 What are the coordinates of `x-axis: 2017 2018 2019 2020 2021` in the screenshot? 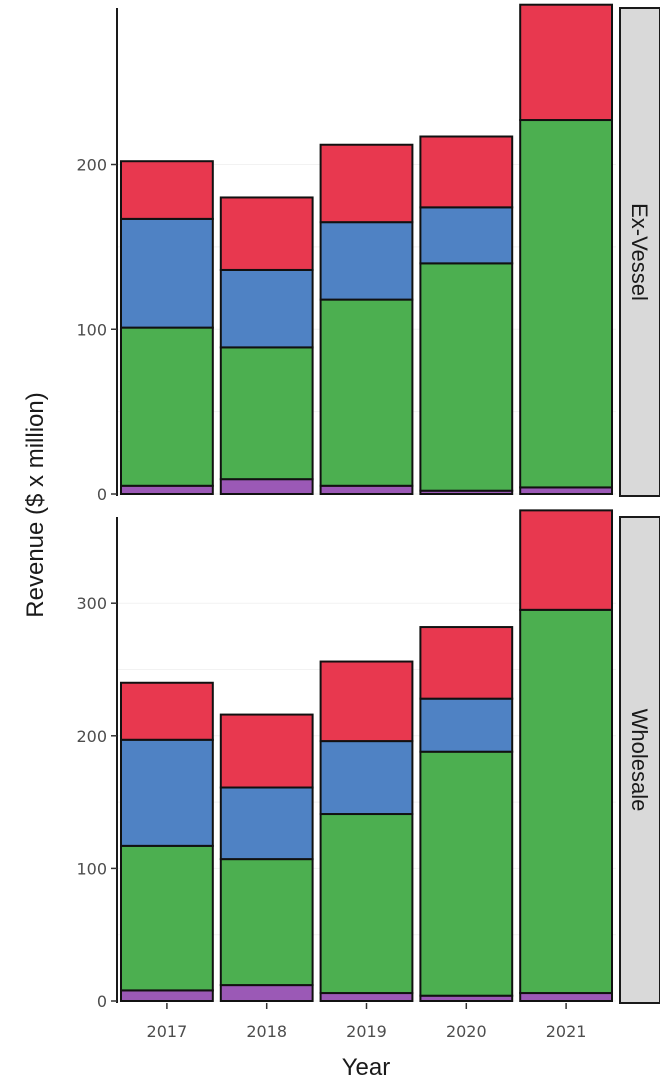 It's located at (367, 1022).